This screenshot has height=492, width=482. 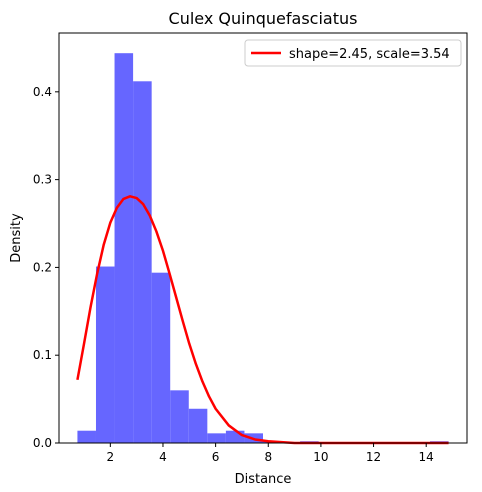 I want to click on x-tick-label: 6, so click(x=216, y=457).